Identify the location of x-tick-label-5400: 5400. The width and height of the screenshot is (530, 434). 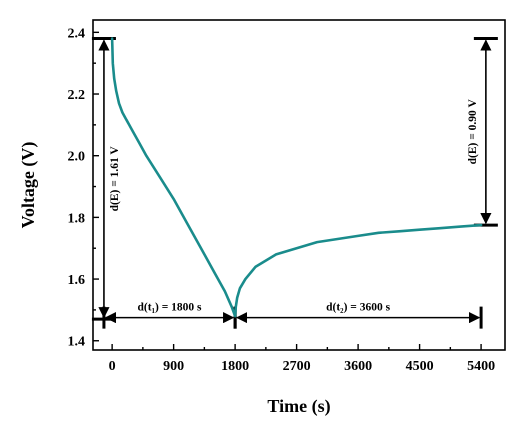
(481, 366).